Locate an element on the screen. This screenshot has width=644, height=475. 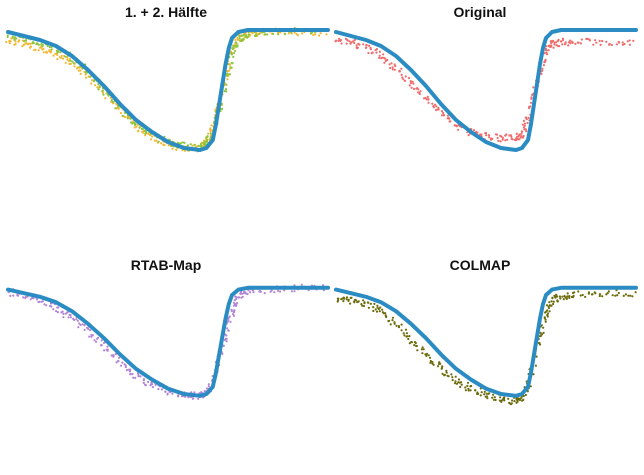
panel-original: Original is located at coordinates (486, 78).